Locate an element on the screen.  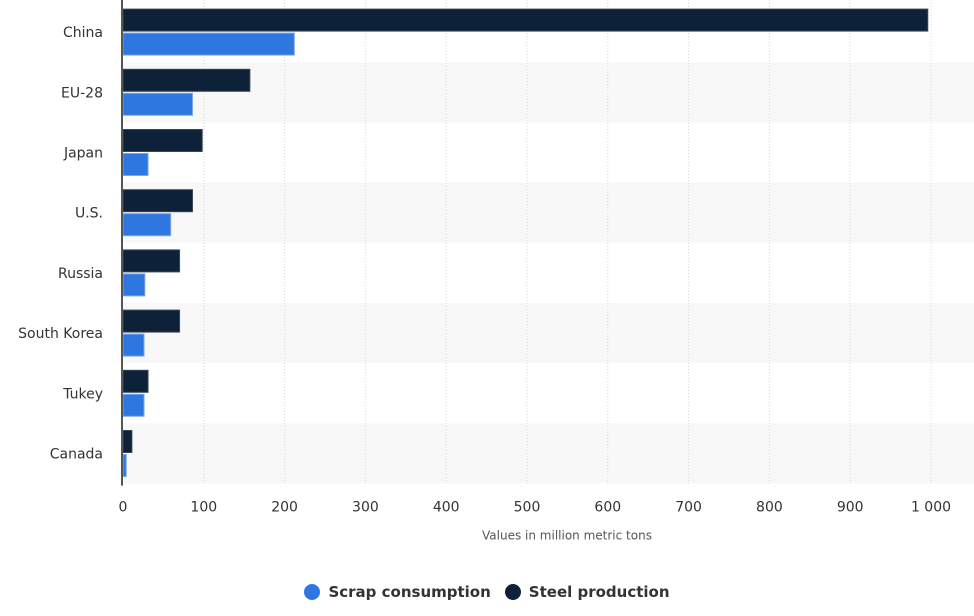
bar-steel-production-japan is located at coordinates (162, 140).